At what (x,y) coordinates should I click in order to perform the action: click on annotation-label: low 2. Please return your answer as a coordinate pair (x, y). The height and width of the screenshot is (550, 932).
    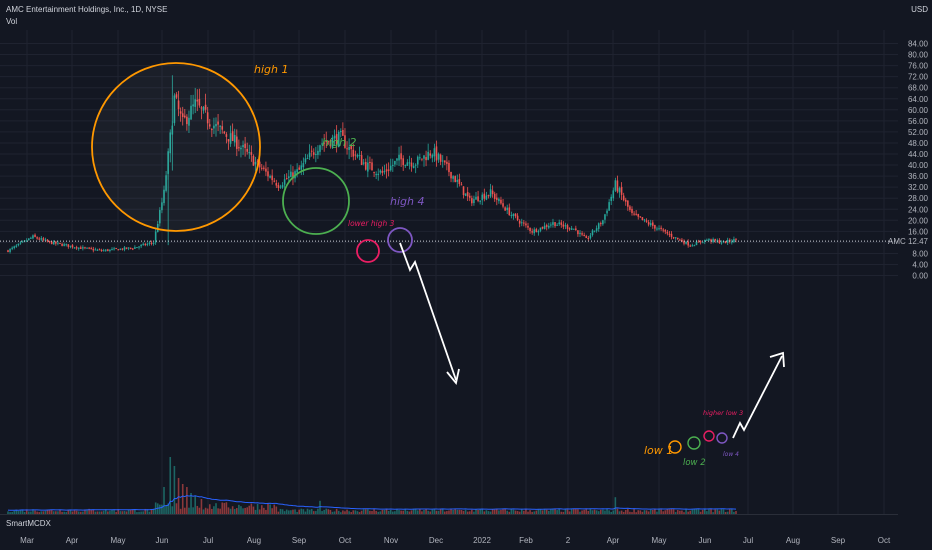
    Looking at the image, I should click on (694, 463).